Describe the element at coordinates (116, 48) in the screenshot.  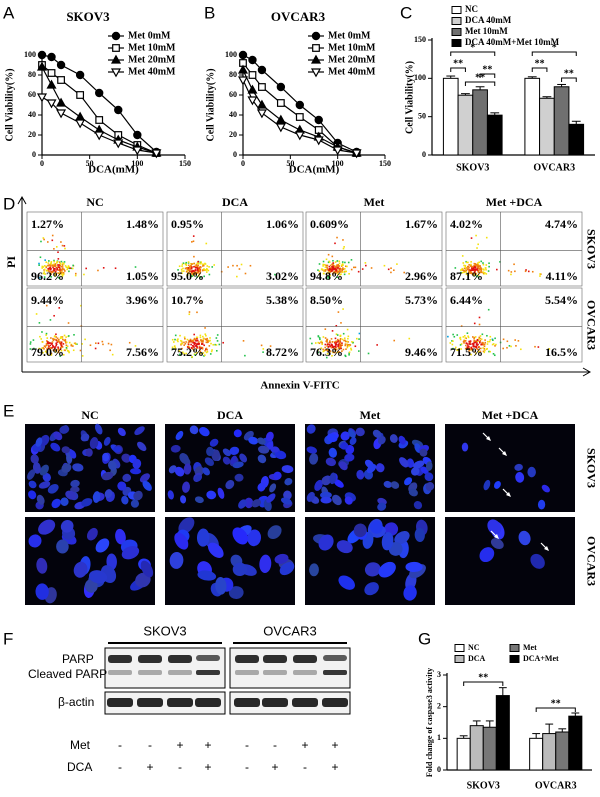
I see `legend-marker` at that location.